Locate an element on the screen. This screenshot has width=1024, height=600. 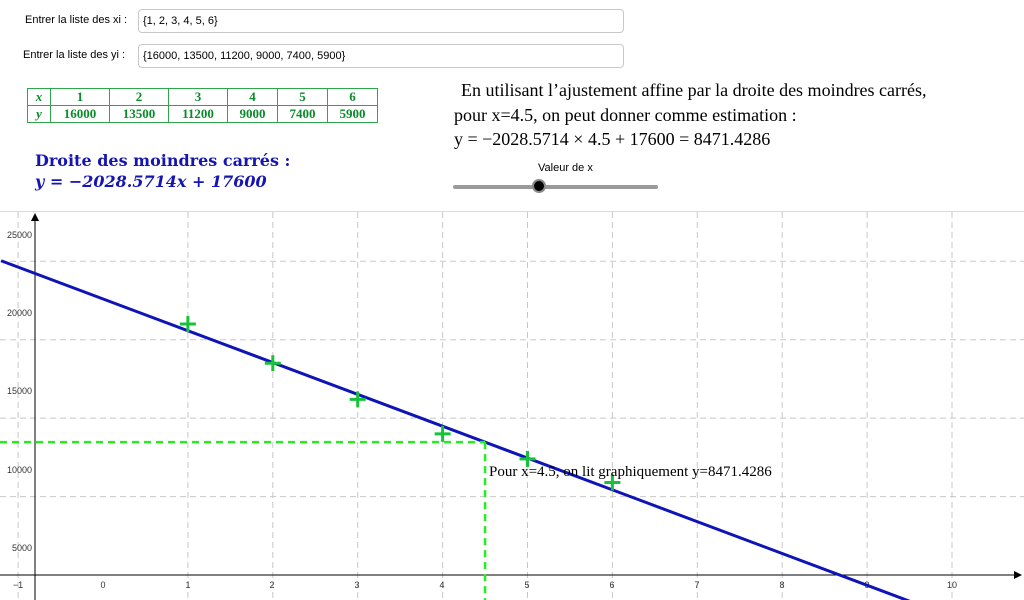
y-tick-label: 5000 is located at coordinates (22, 548).